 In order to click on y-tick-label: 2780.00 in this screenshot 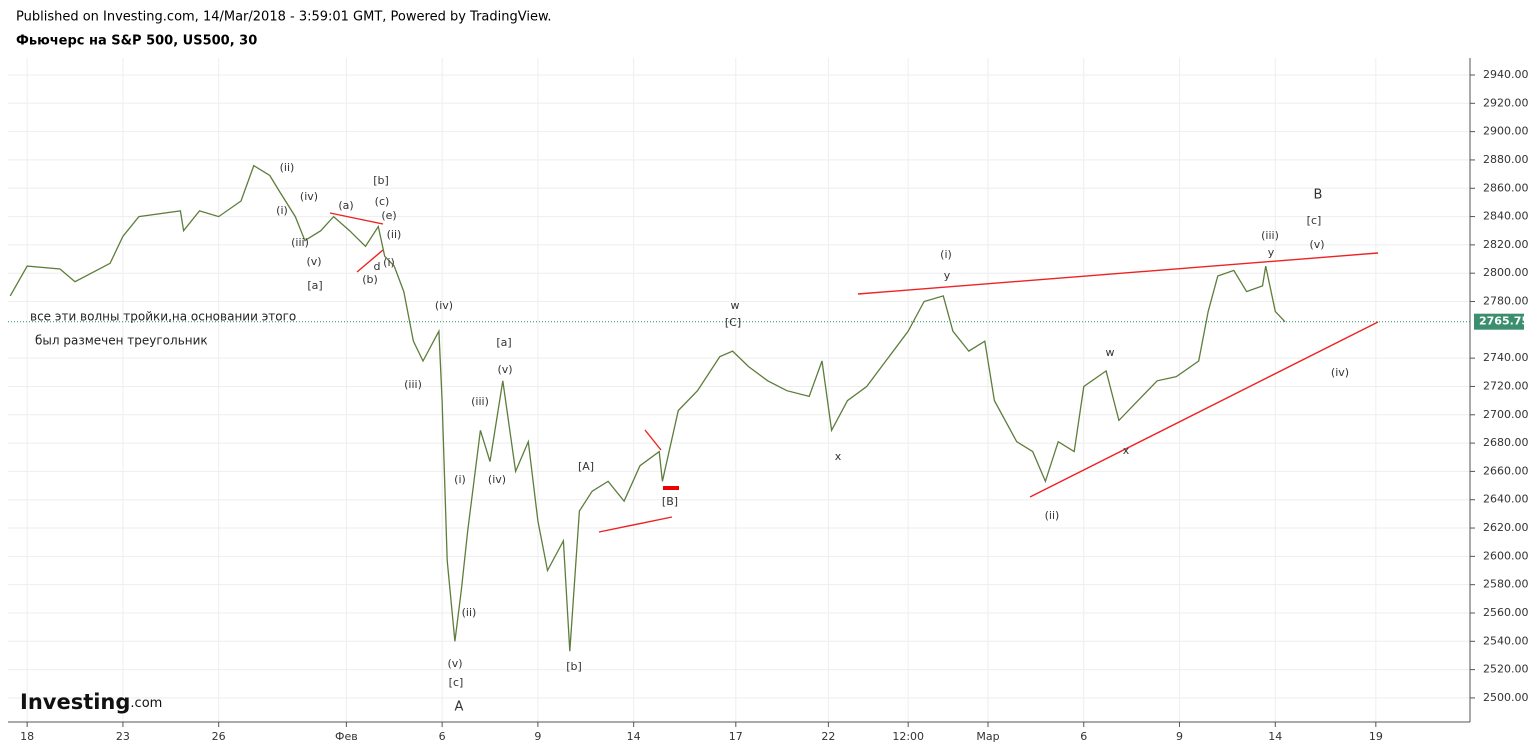, I will do `click(1506, 301)`.